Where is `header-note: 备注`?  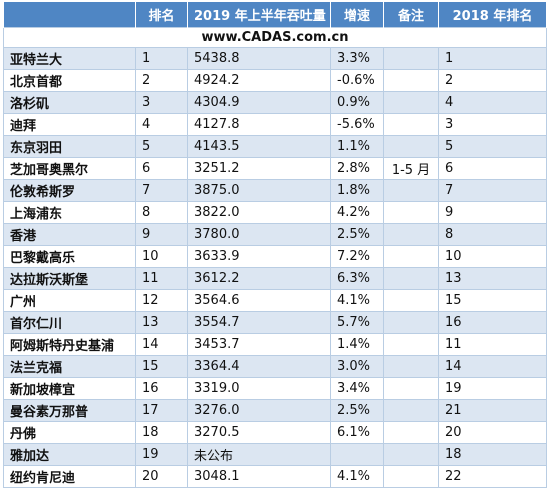 header-note: 备注 is located at coordinates (411, 15).